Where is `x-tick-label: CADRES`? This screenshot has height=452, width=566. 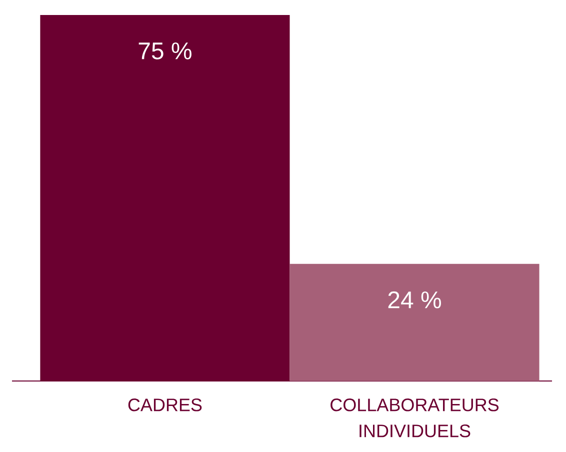
x-tick-label: CADRES is located at coordinates (165, 405).